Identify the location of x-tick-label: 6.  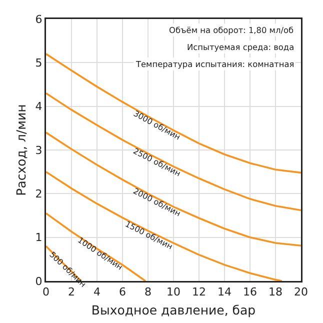
(122, 292).